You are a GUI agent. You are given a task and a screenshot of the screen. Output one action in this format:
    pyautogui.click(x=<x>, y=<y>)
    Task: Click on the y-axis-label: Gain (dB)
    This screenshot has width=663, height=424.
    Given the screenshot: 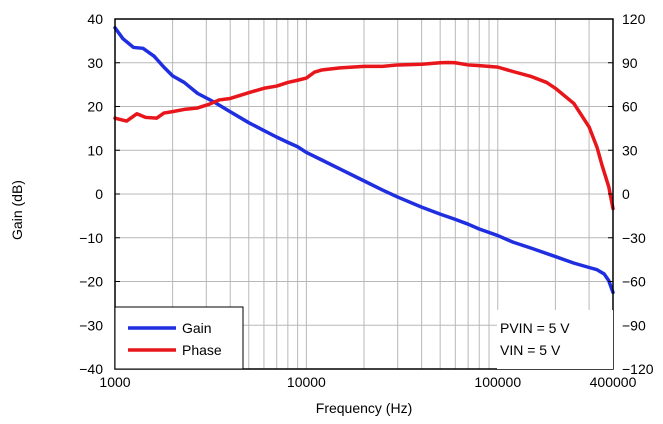 What is the action you would take?
    pyautogui.click(x=17, y=210)
    